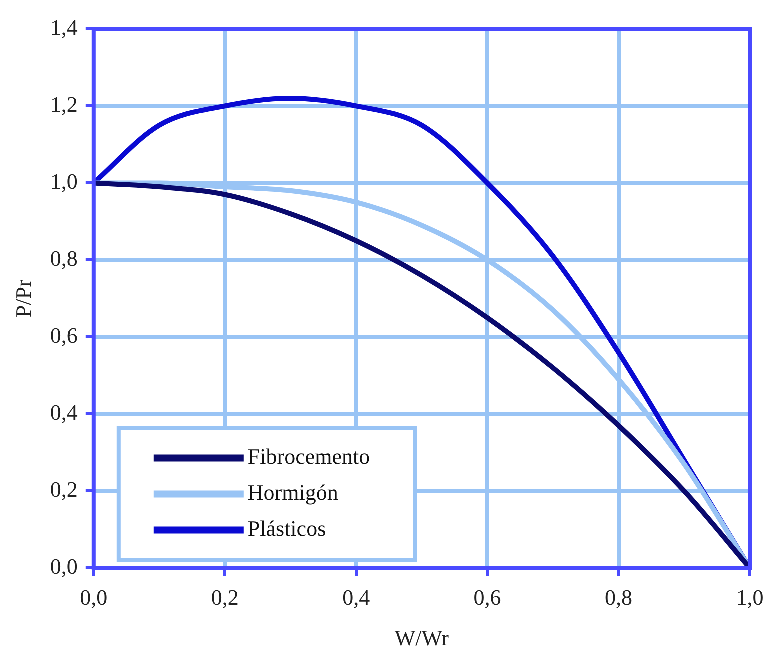 The width and height of the screenshot is (783, 665). Describe the element at coordinates (64, 27) in the screenshot. I see `y-tick-label: 1,4` at that location.